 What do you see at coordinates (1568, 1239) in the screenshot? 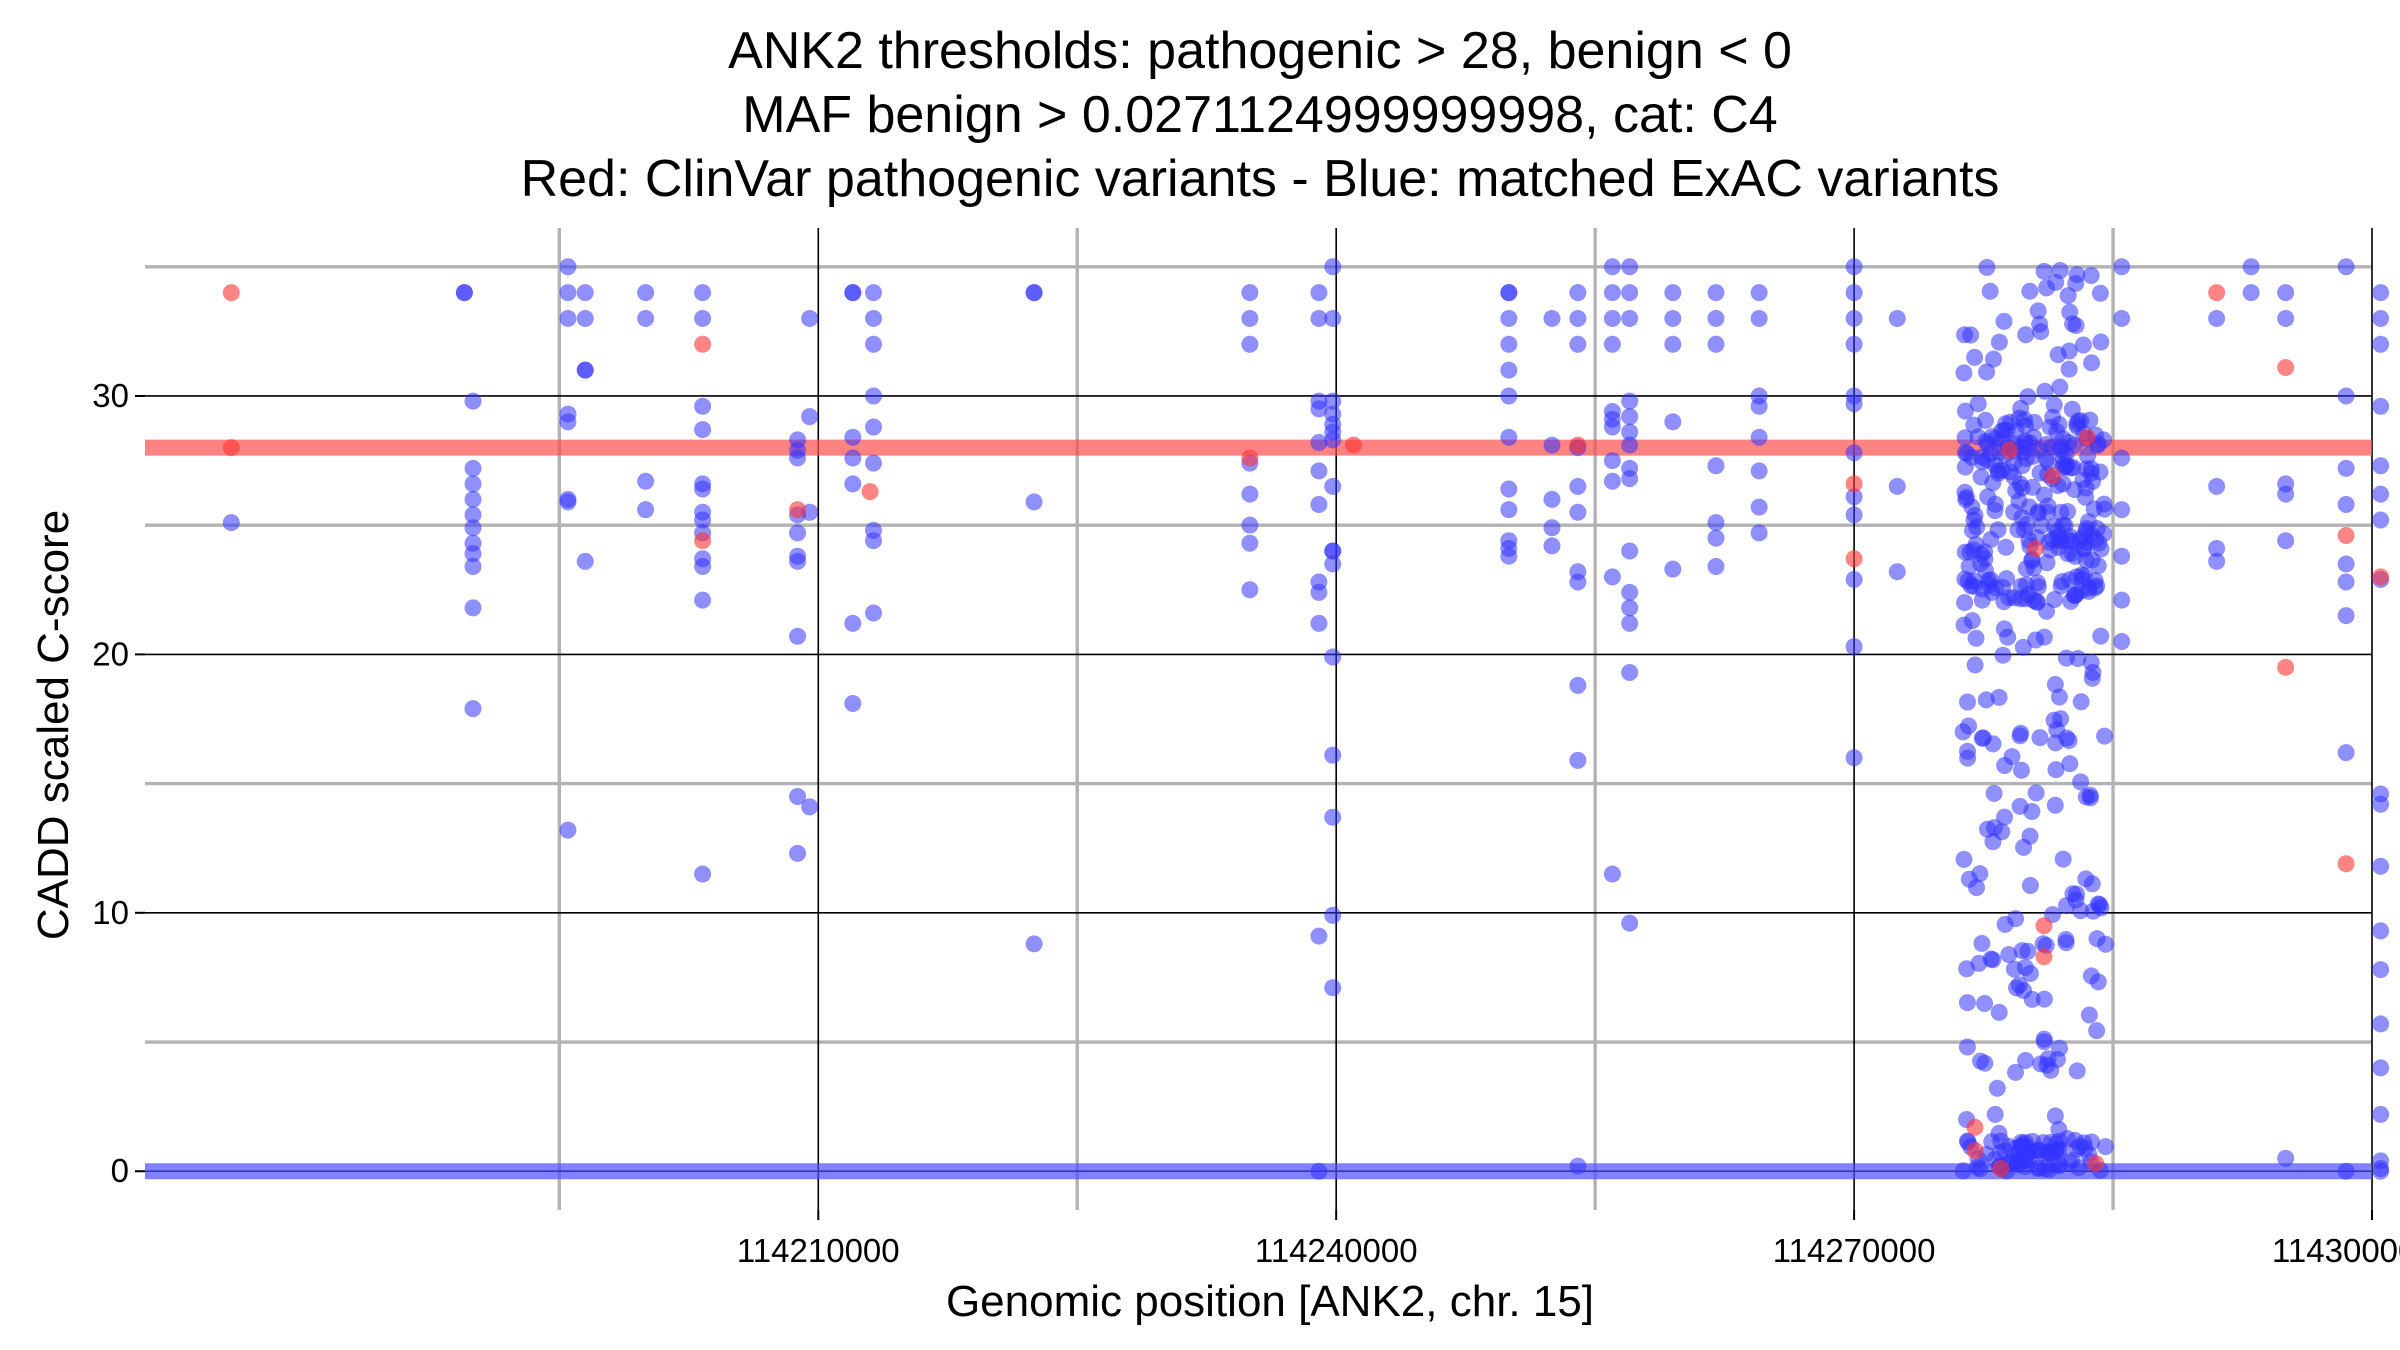
I see `x-axis-ticks: 114210000 114240000 114270000 114300000` at bounding box center [1568, 1239].